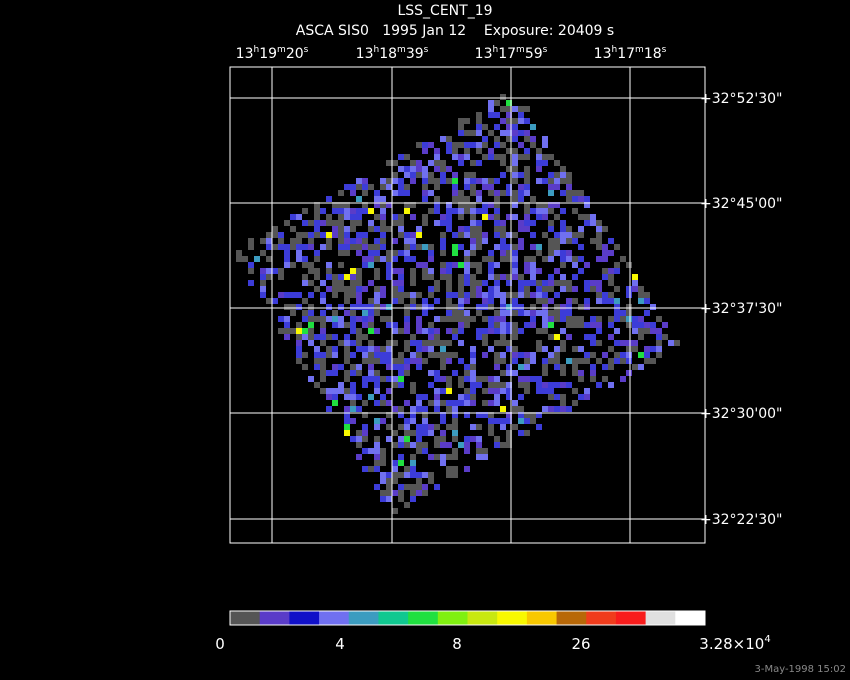  I want to click on colorbar-label-part: 4, so click(767, 639).